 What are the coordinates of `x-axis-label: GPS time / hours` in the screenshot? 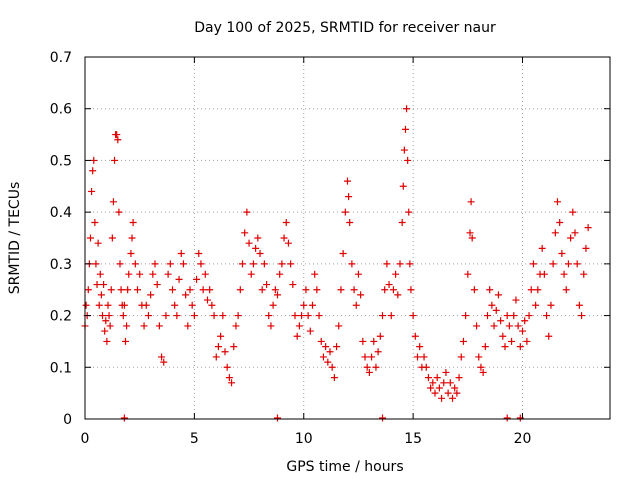 It's located at (344, 467).